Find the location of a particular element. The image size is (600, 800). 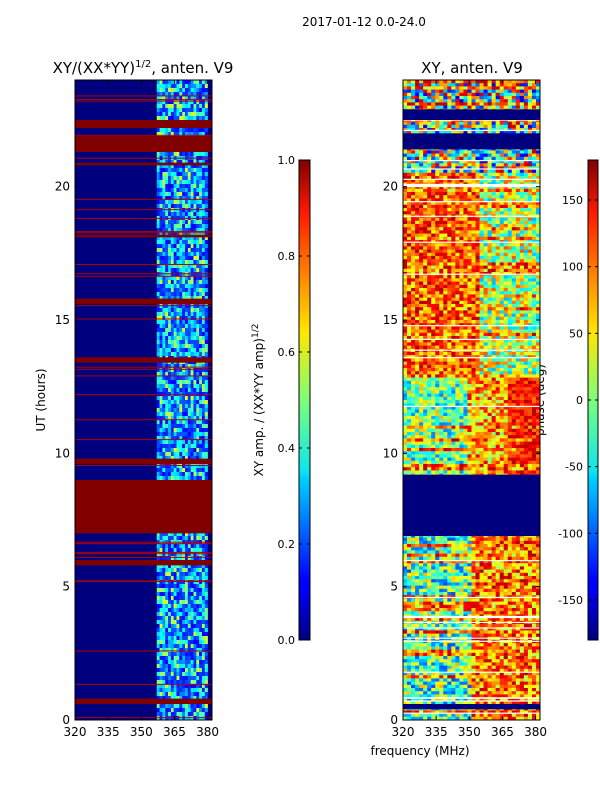

left-title-suffix: , anten. V9 is located at coordinates (192, 68).